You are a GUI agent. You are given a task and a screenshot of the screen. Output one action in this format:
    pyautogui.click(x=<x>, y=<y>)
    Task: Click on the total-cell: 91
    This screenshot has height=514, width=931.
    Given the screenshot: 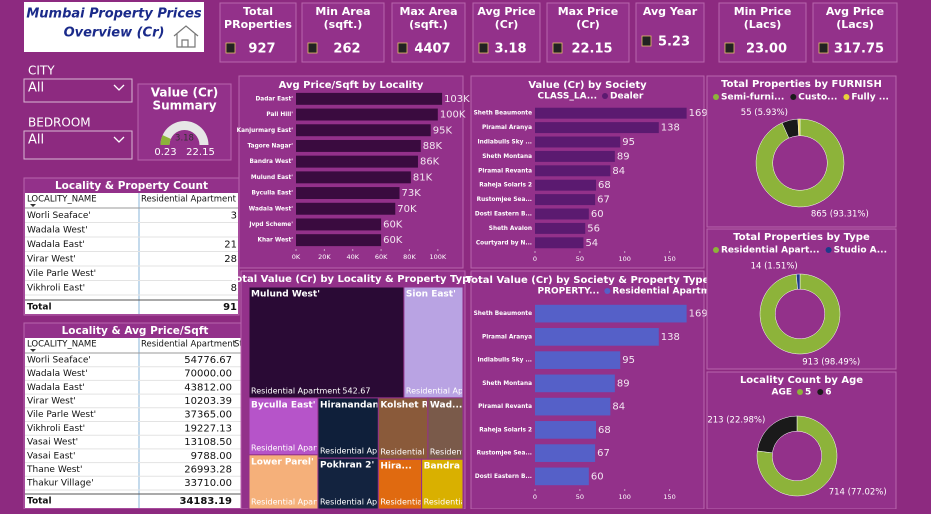 What is the action you would take?
    pyautogui.click(x=230, y=307)
    